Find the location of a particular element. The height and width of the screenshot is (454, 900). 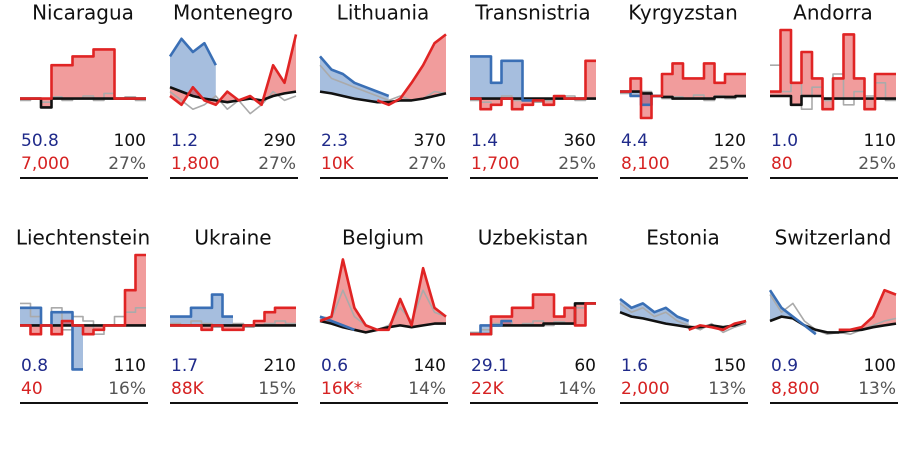

stat-label: 1,800 is located at coordinates (195, 164).